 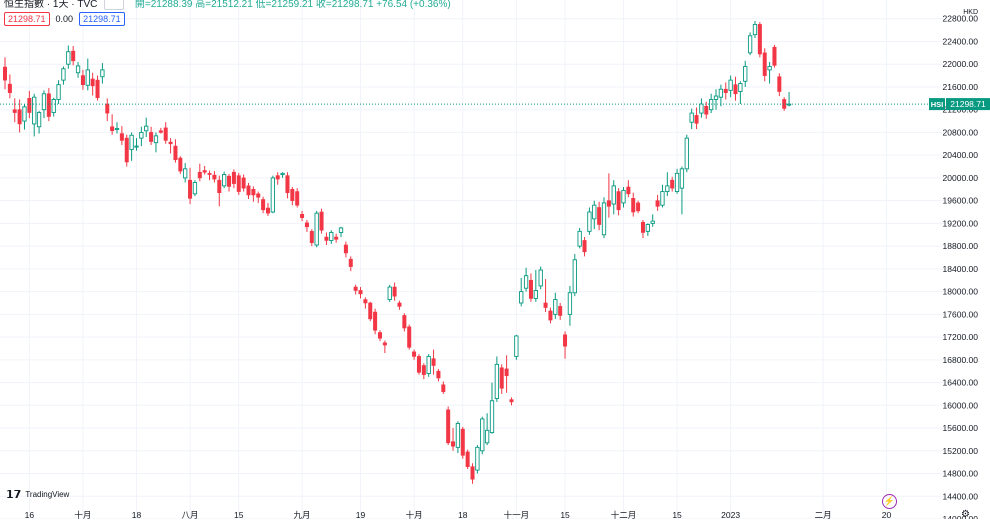 What do you see at coordinates (27, 19) in the screenshot?
I see `sell-price-pill: 21298.71` at bounding box center [27, 19].